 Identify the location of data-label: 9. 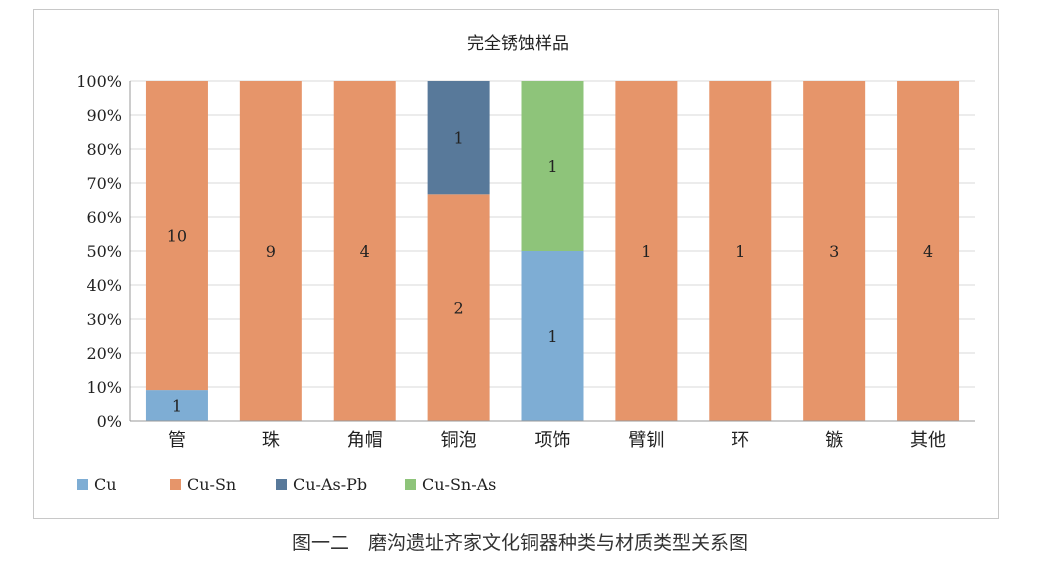
(271, 251).